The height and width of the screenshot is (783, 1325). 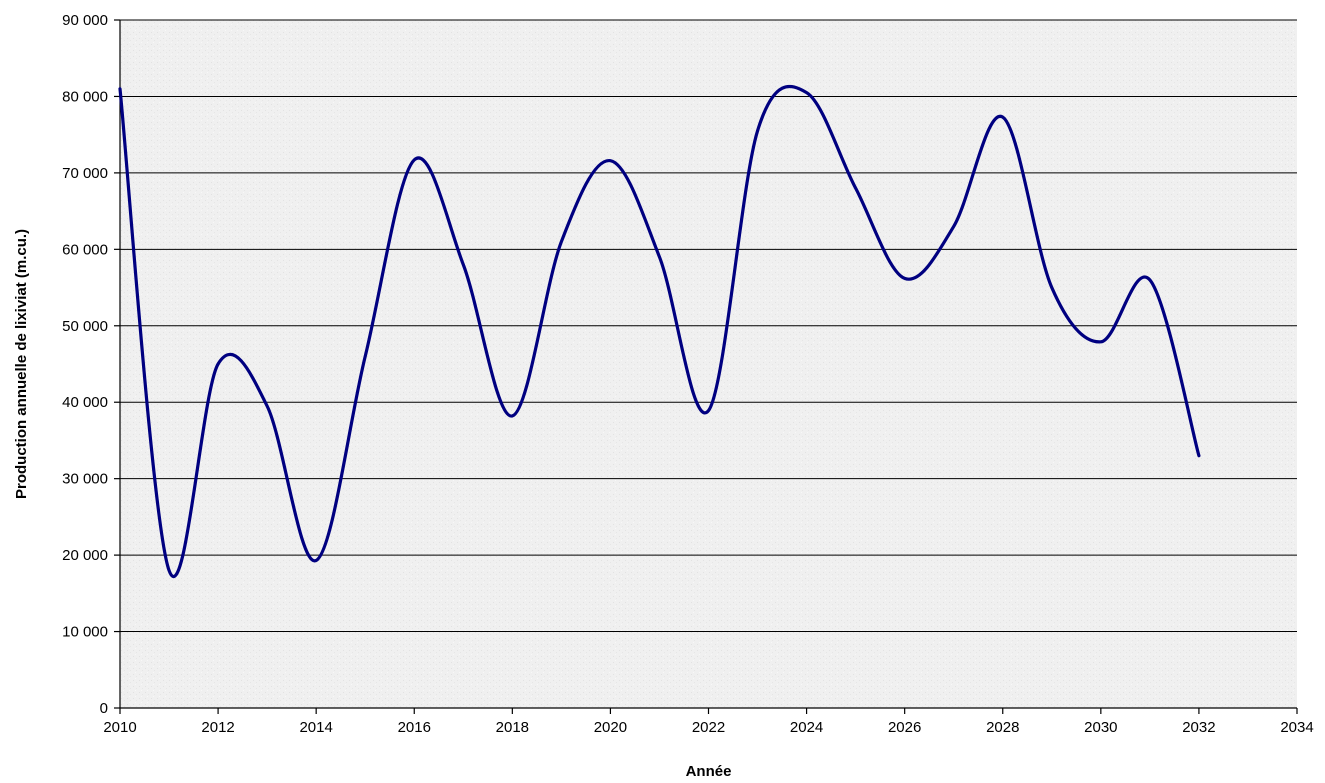 What do you see at coordinates (1198, 727) in the screenshot?
I see `x-tick-label: 2032` at bounding box center [1198, 727].